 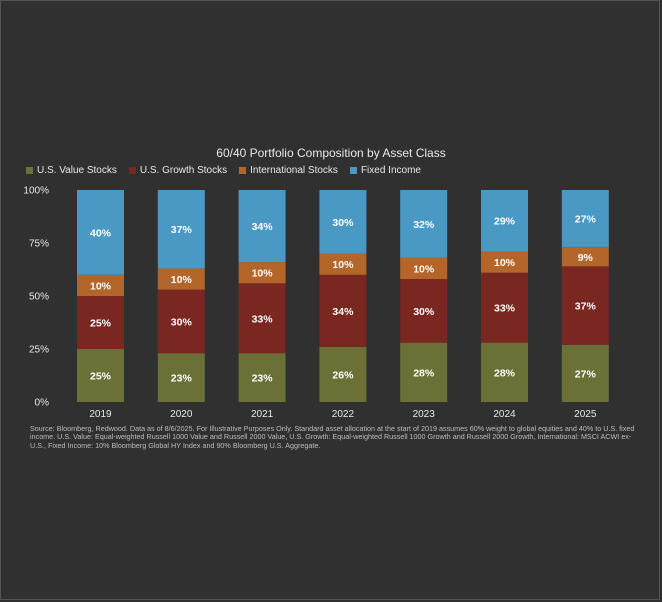 I want to click on x-tick-label: 2020, so click(x=181, y=414).